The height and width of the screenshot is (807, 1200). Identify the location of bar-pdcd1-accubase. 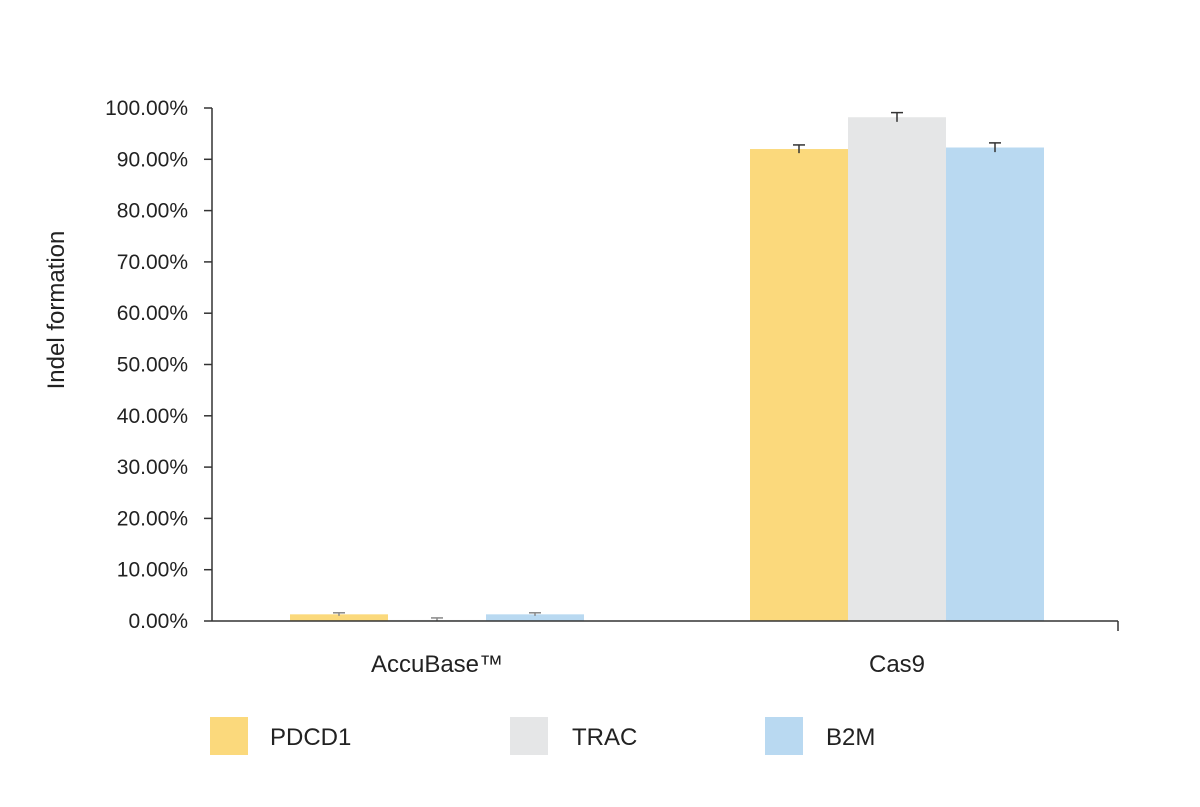
(339, 617).